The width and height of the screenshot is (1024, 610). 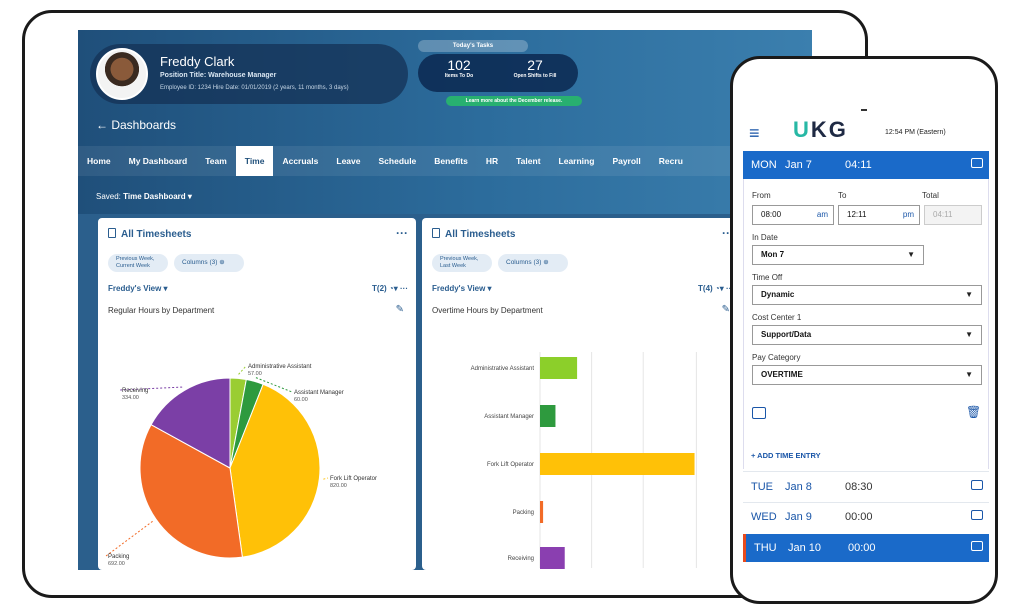 I want to click on day-date: Jan 8, so click(x=798, y=487).